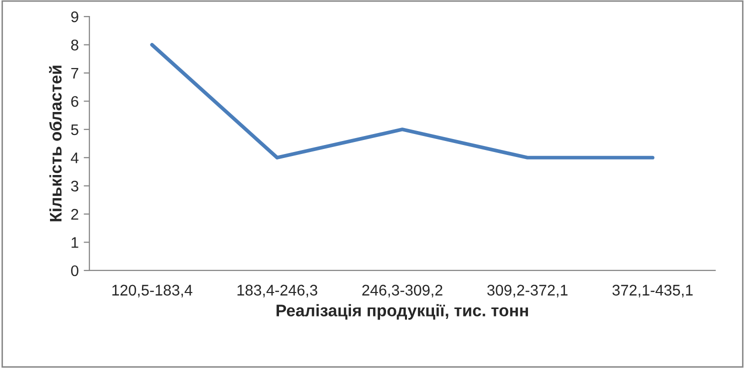 Image resolution: width=745 pixels, height=368 pixels. Describe the element at coordinates (152, 291) in the screenshot. I see `x-tick-label: 120,5-183,4` at that location.